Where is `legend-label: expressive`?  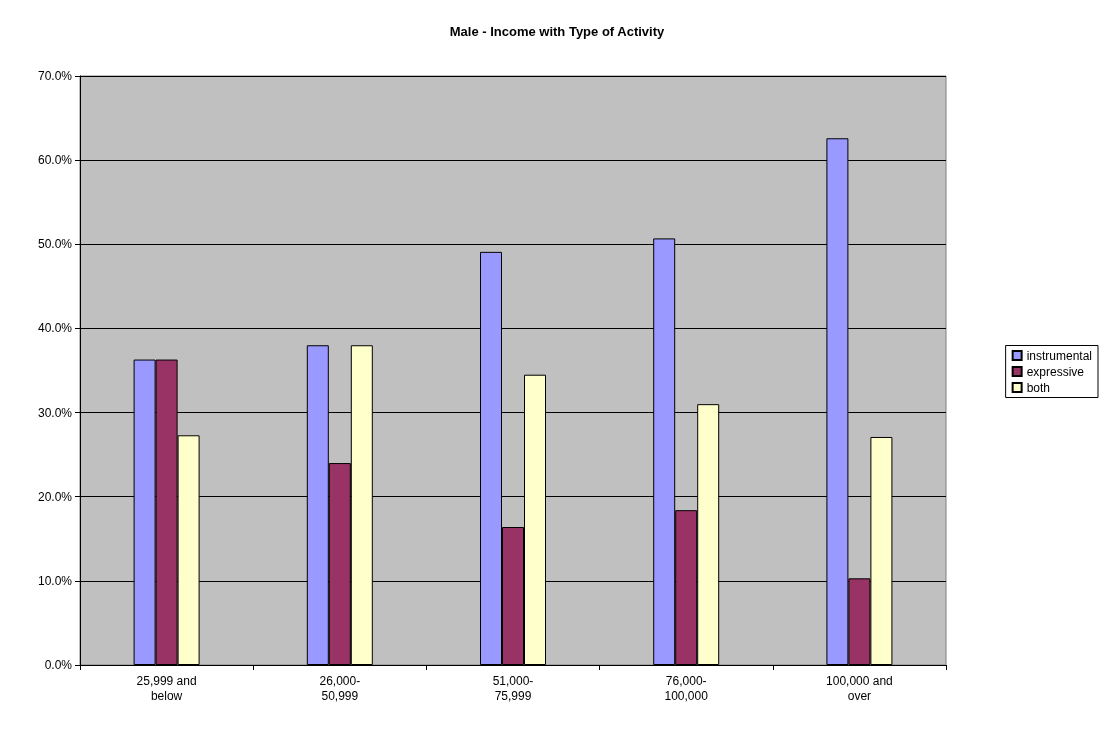
legend-label: expressive is located at coordinates (1055, 371).